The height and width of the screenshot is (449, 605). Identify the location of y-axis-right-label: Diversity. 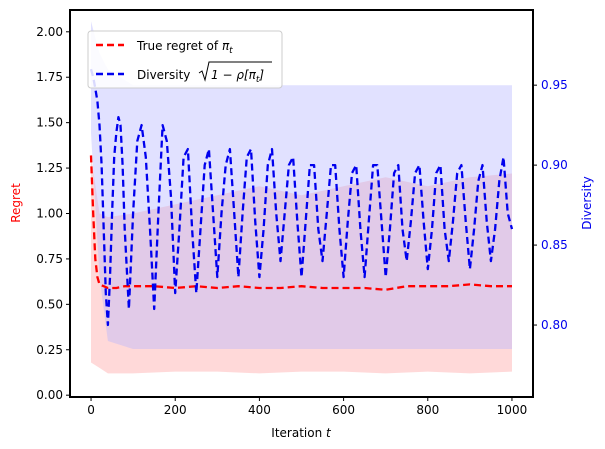
(587, 202).